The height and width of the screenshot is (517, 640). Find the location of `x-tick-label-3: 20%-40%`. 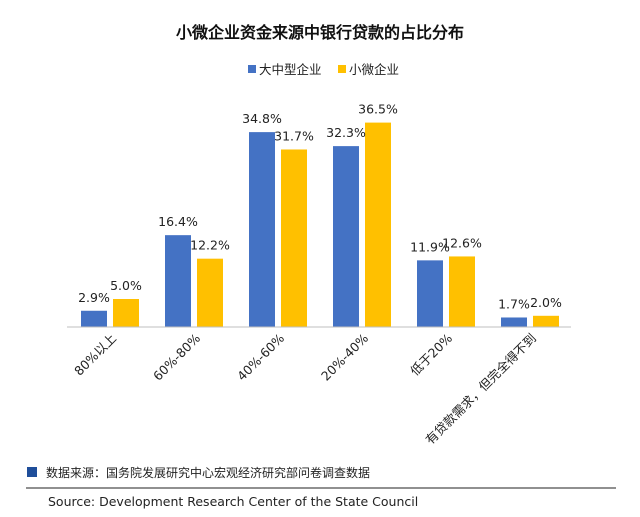

x-tick-label-3: 20%-40% is located at coordinates (344, 356).